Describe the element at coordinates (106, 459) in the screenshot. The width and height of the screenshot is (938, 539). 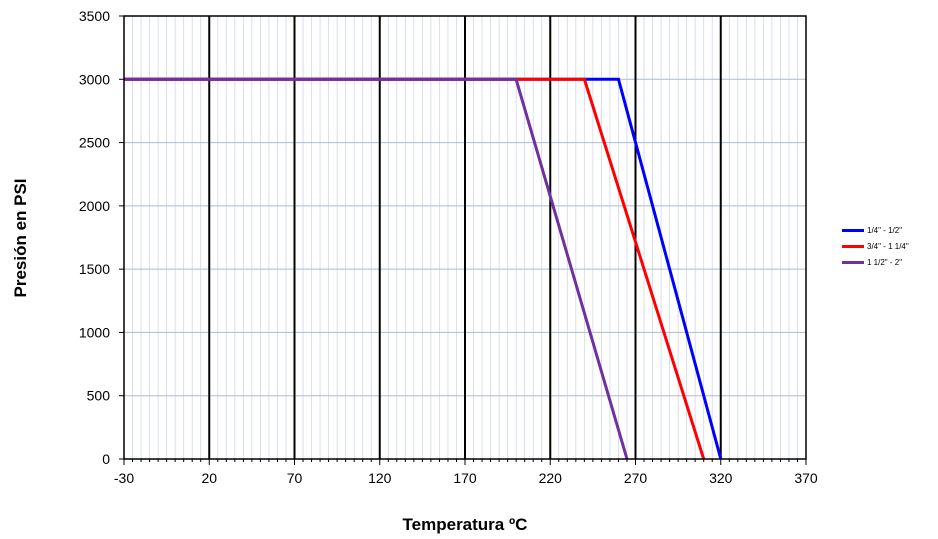
I see `y-tick-label: 0` at that location.